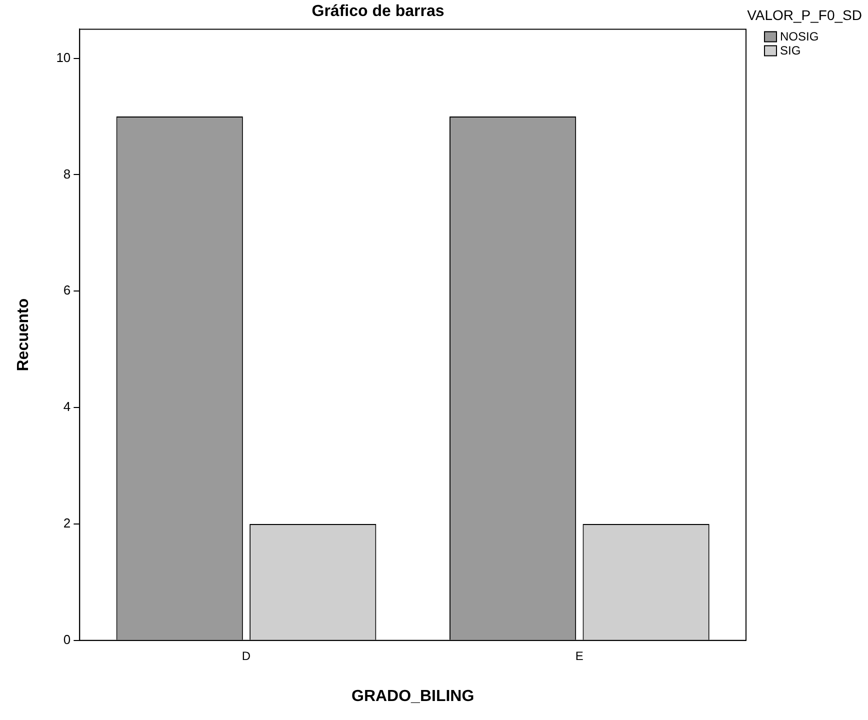 The width and height of the screenshot is (868, 720). What do you see at coordinates (246, 655) in the screenshot?
I see `x-tick-label: D` at bounding box center [246, 655].